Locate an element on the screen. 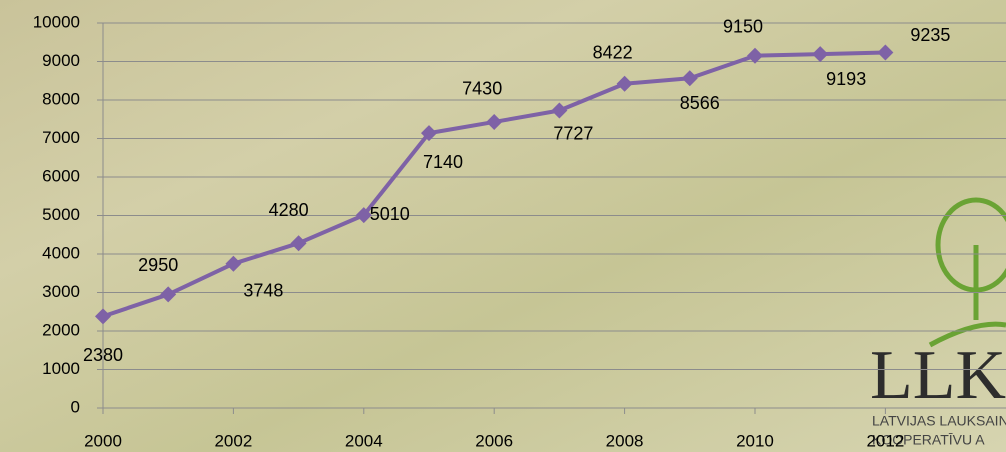  y-tick-label: 2000 is located at coordinates (61, 329).